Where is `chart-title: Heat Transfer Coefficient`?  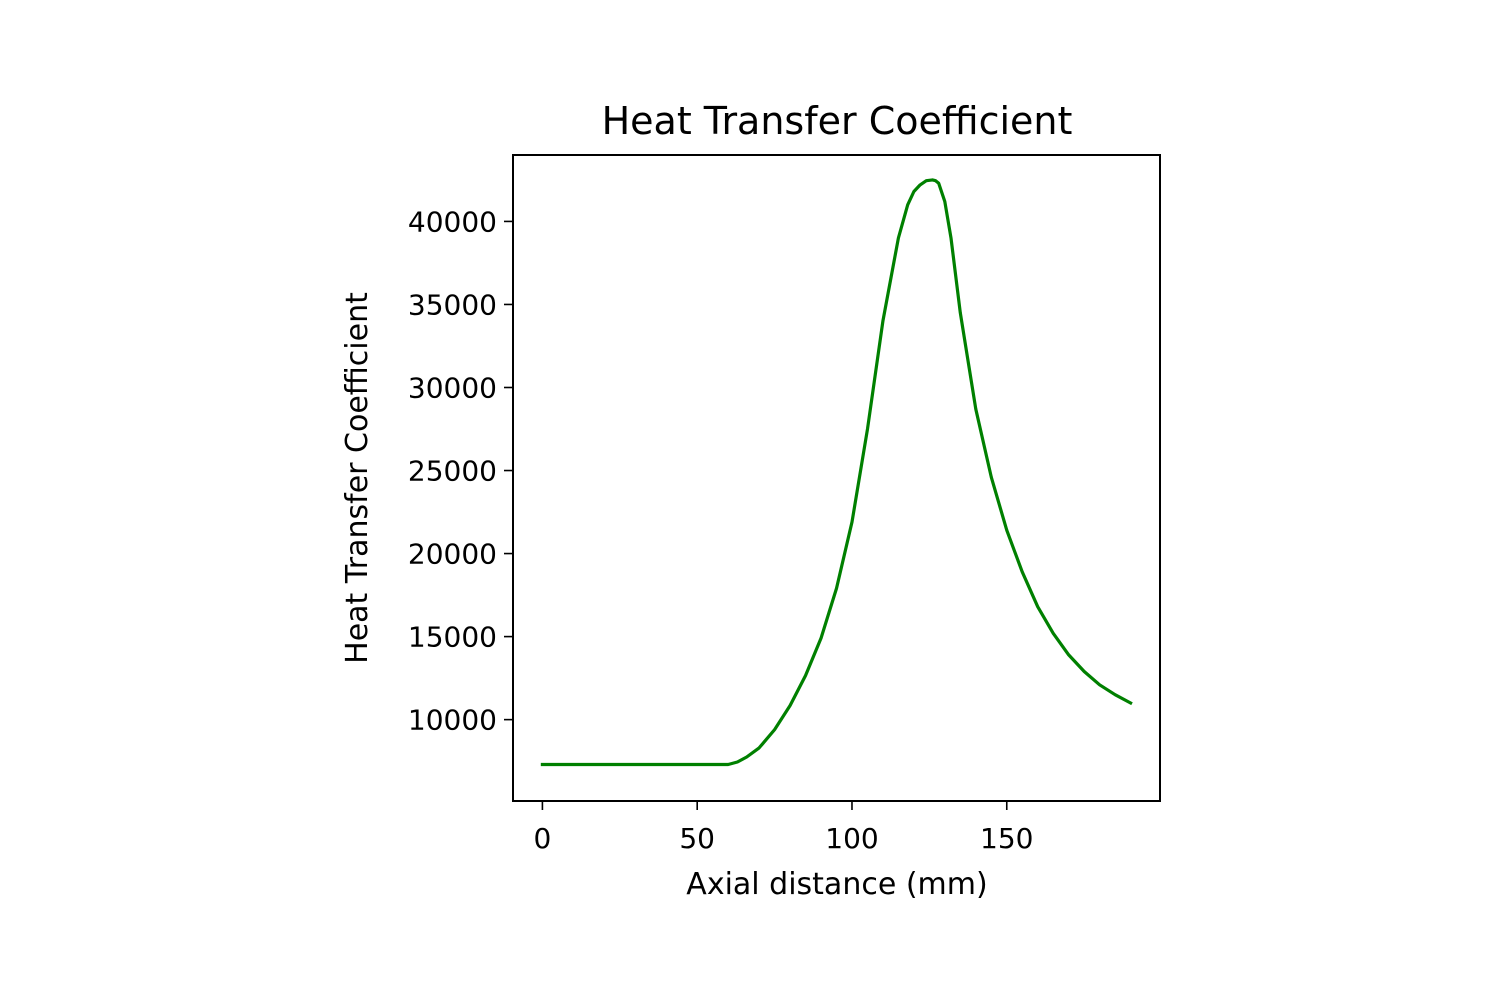 chart-title: Heat Transfer Coefficient is located at coordinates (837, 121).